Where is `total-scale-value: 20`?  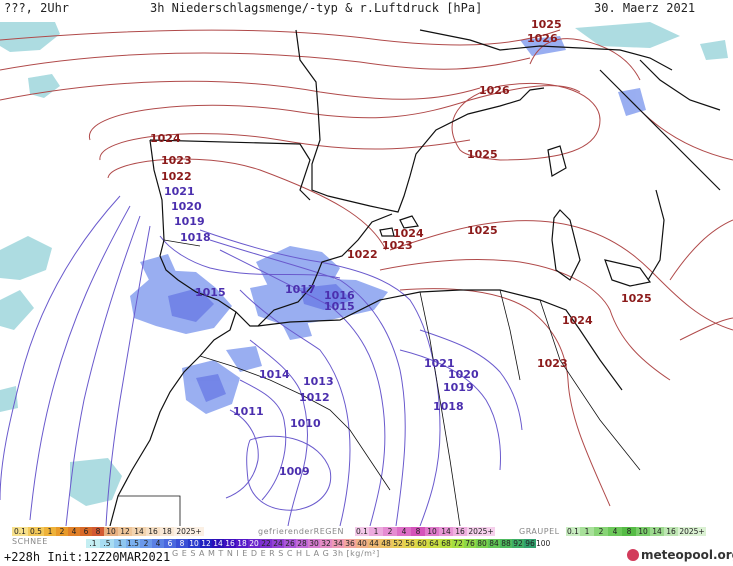 total-scale-value: 20 is located at coordinates (254, 543).